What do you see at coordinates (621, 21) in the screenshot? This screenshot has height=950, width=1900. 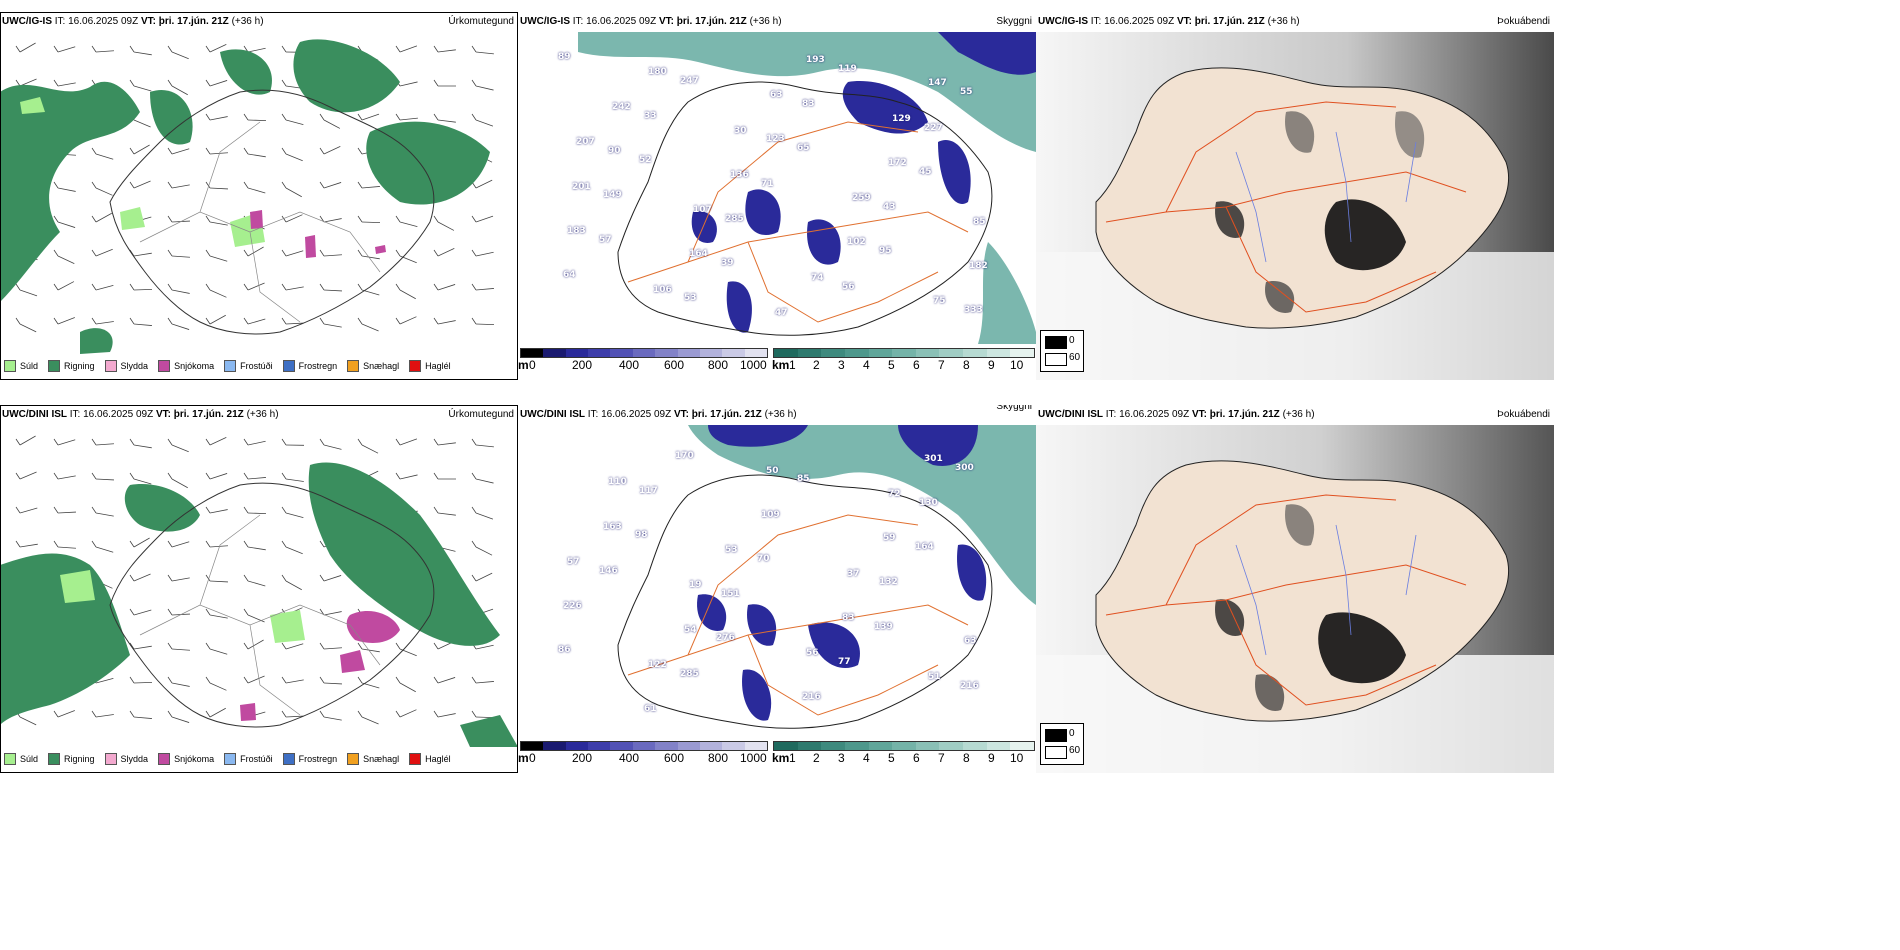 I see `init-time: 16.06.2025 09Z` at bounding box center [621, 21].